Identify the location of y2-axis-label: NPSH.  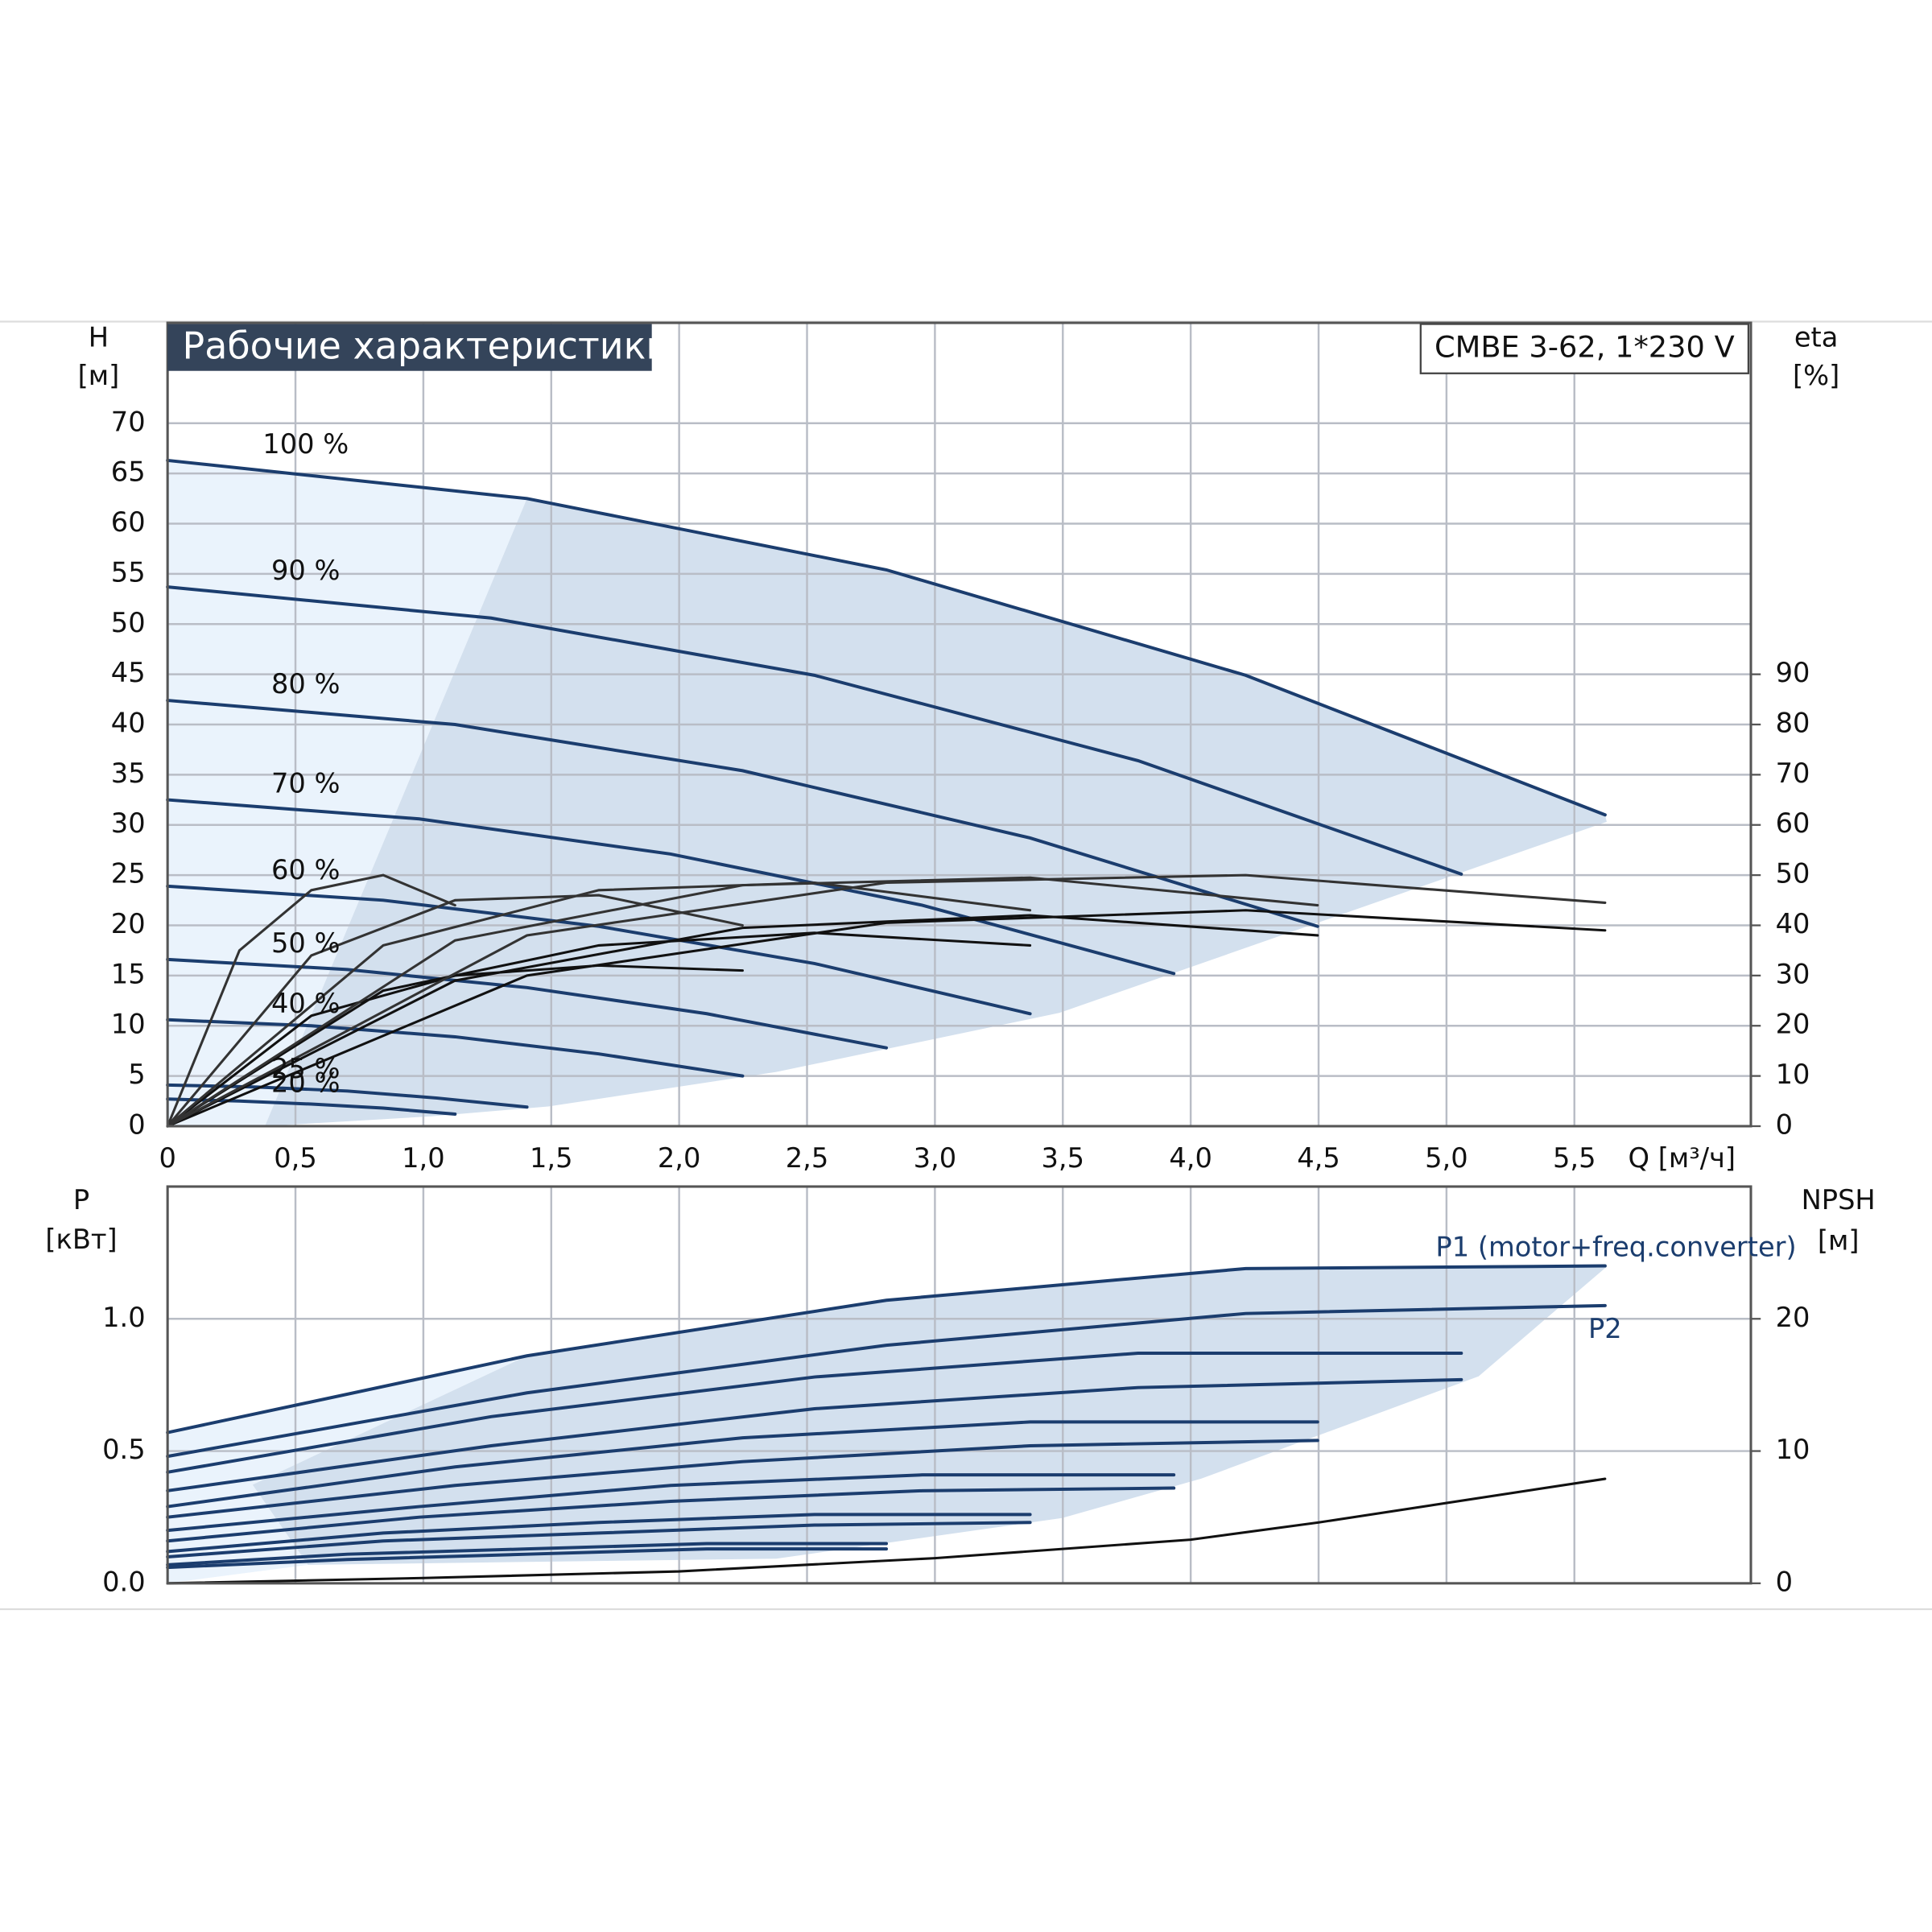
(1839, 1200).